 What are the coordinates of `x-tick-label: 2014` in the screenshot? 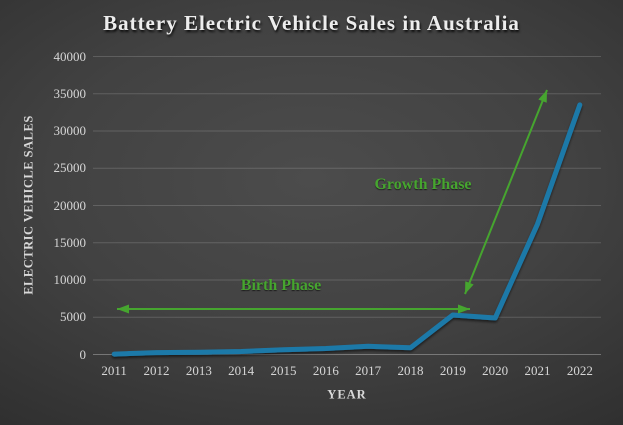 It's located at (241, 370).